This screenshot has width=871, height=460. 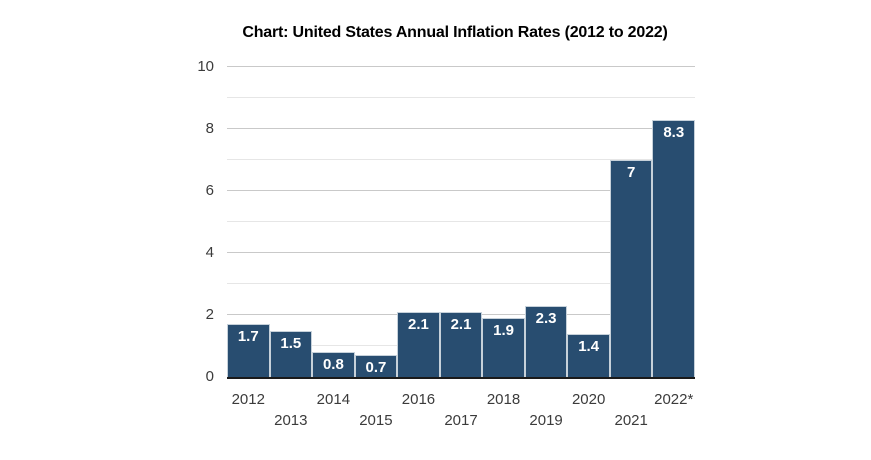 I want to click on bar-2017: 2.1, so click(x=461, y=344).